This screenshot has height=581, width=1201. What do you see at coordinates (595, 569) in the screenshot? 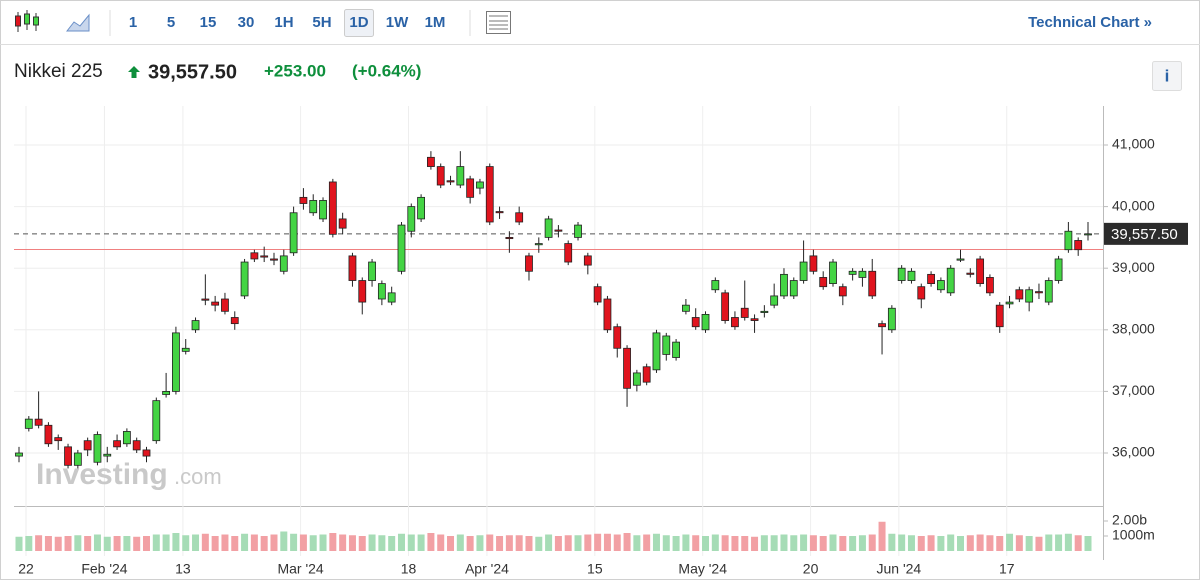
I see `x-tick-label: 15` at bounding box center [595, 569].